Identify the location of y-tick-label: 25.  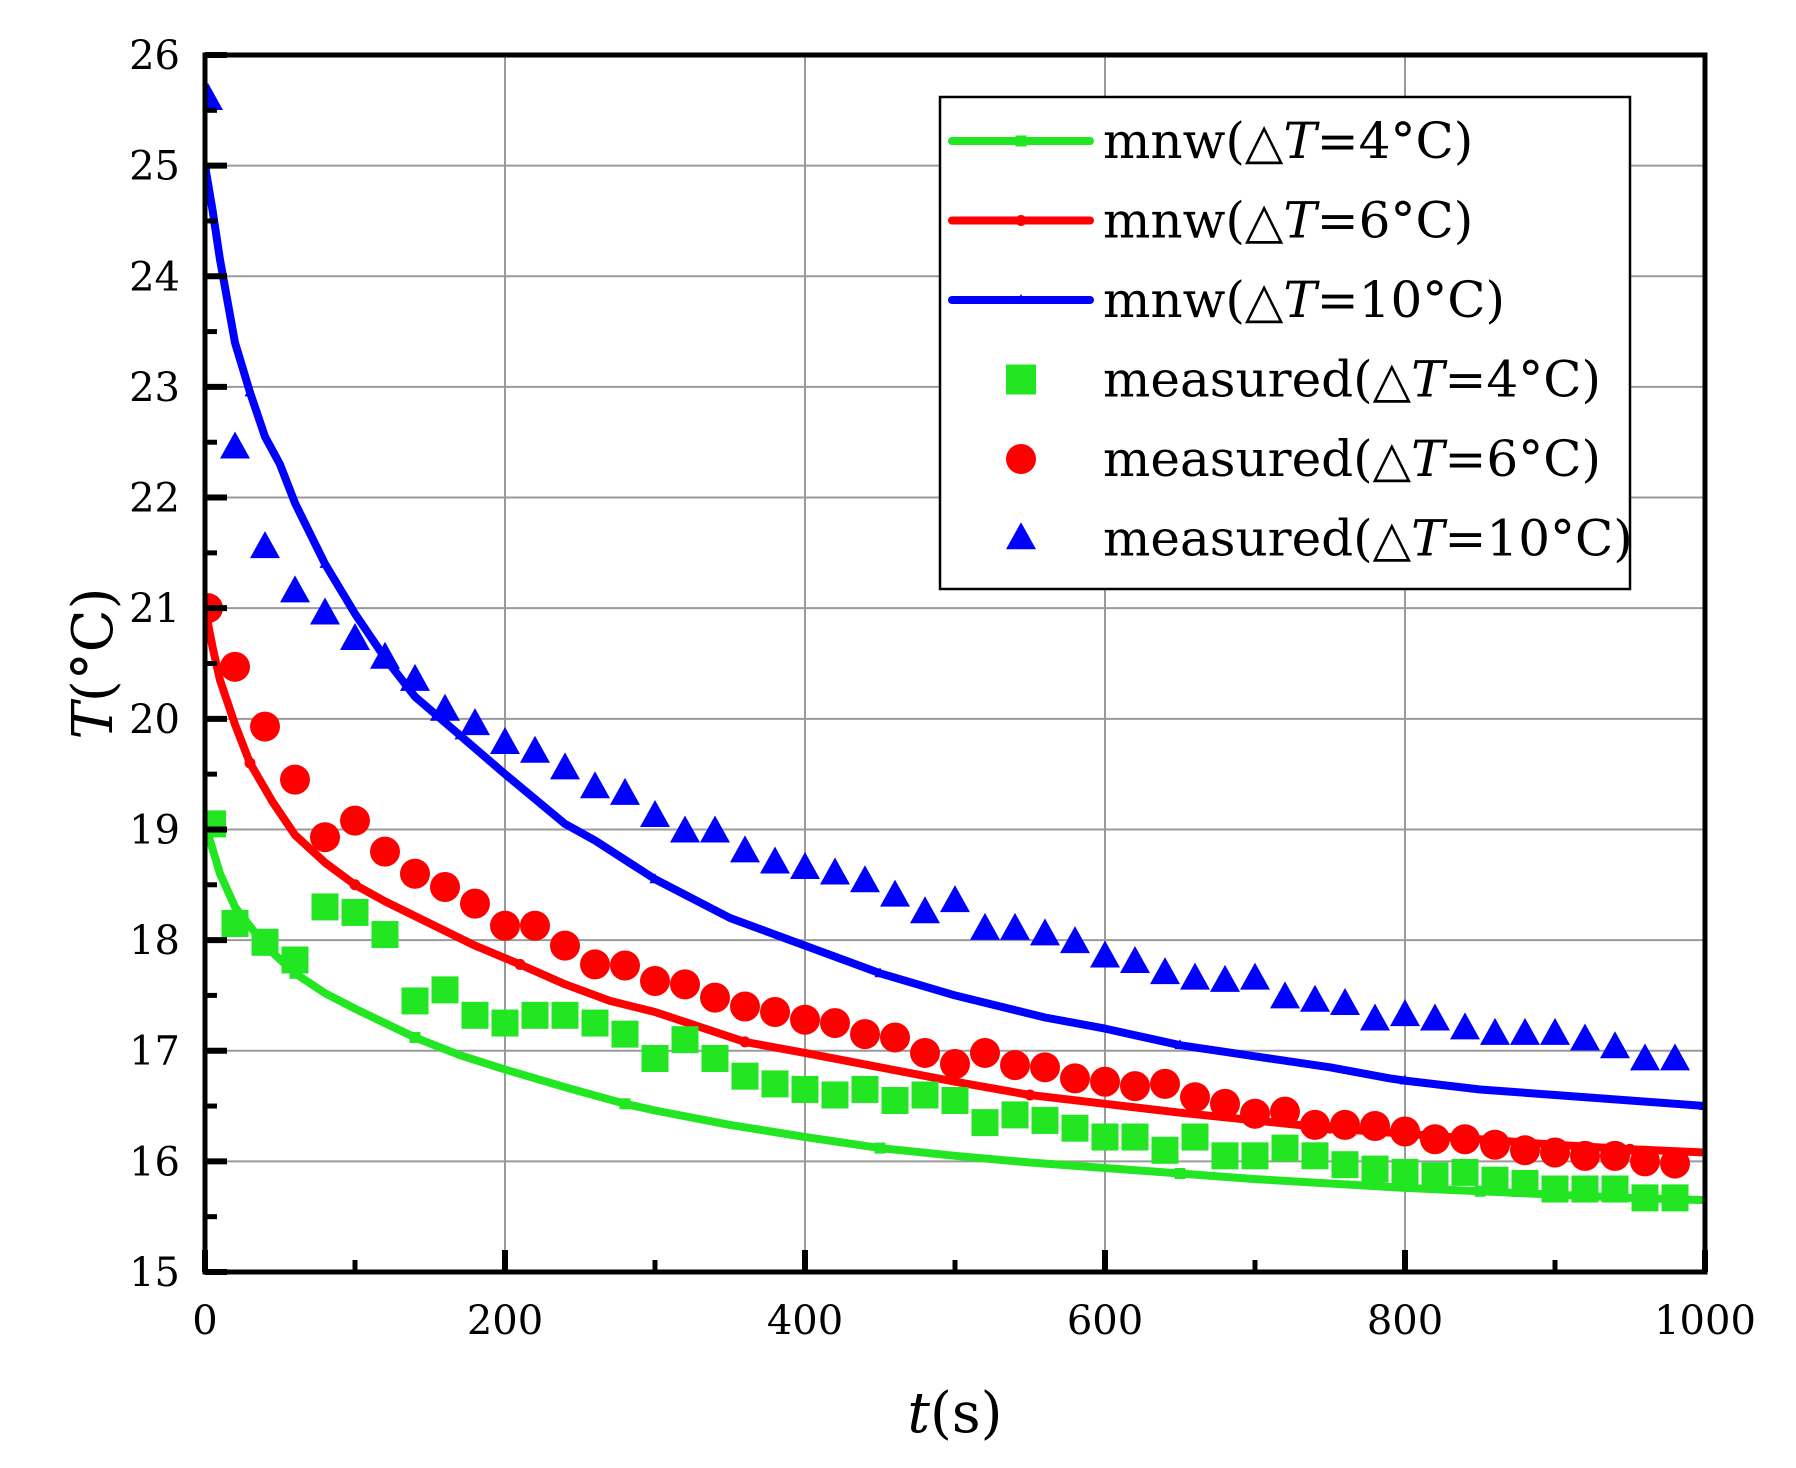
(154, 167).